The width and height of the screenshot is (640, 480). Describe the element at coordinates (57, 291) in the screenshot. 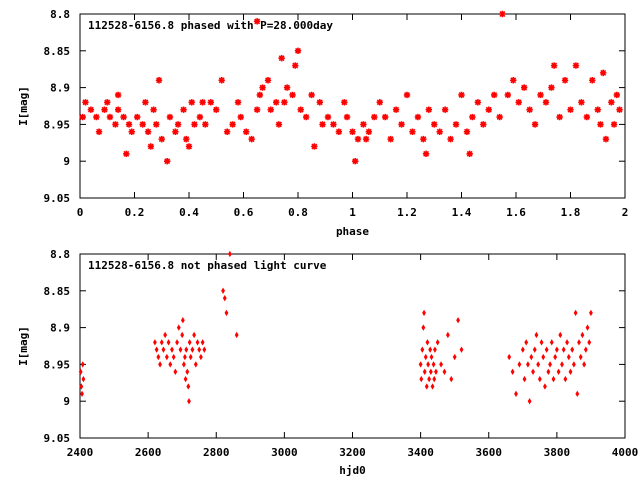

I see `y-tick-label: 8.85` at that location.